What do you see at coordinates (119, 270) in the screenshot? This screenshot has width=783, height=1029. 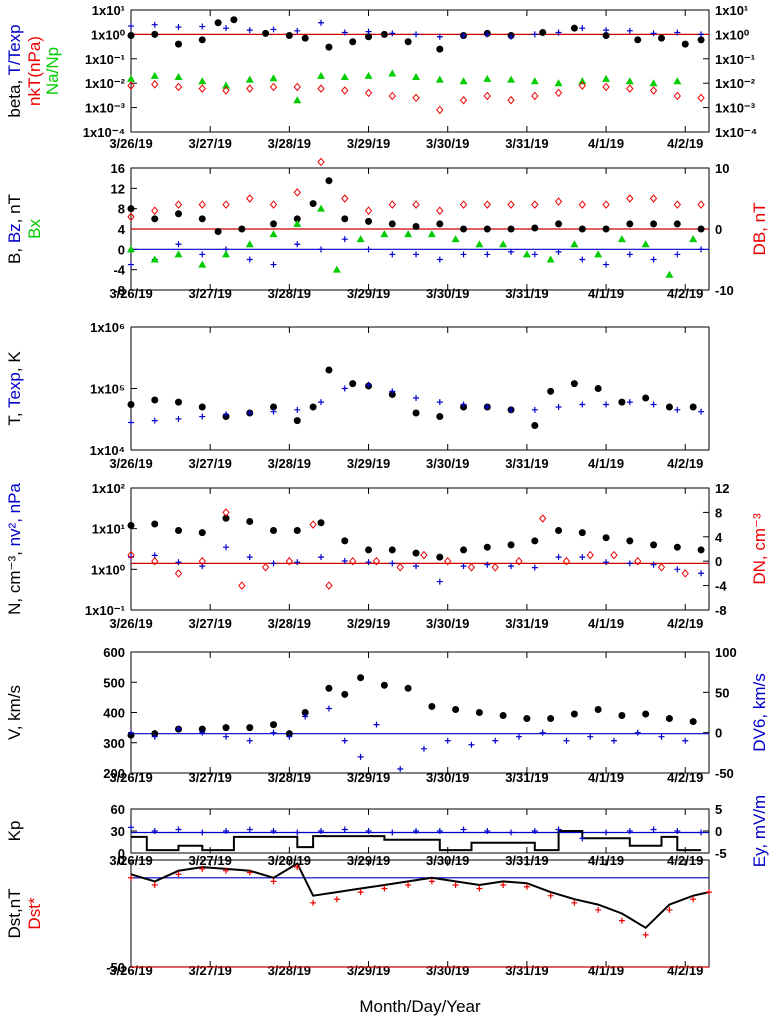 I see `left-tick-label: -4` at bounding box center [119, 270].